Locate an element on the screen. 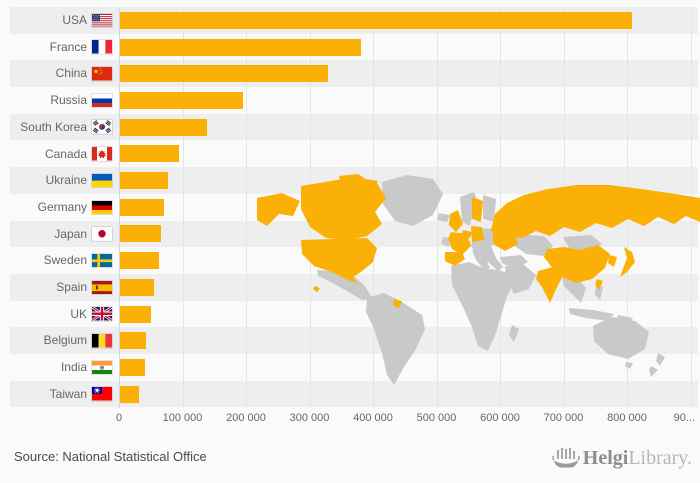  map-land-finland is located at coordinates (489, 208).